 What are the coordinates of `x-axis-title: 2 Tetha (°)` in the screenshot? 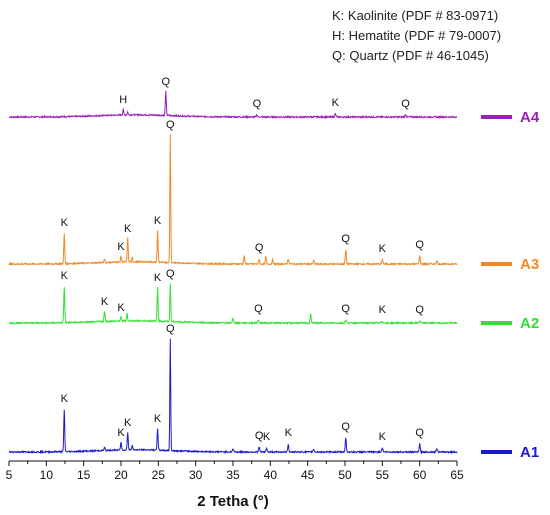 It's located at (233, 501).